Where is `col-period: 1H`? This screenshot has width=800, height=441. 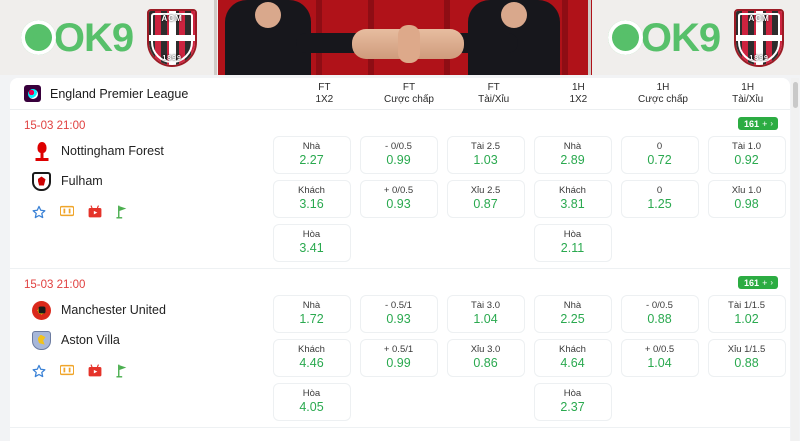 col-period: 1H is located at coordinates (748, 87).